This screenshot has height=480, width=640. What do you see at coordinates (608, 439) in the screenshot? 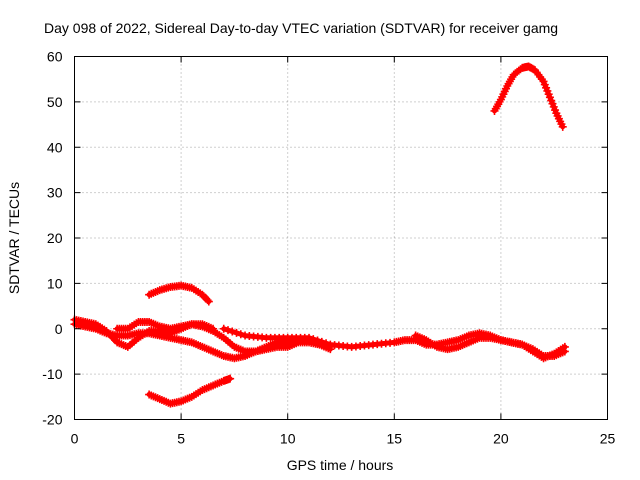
I see `x-tick-label: 25` at bounding box center [608, 439].